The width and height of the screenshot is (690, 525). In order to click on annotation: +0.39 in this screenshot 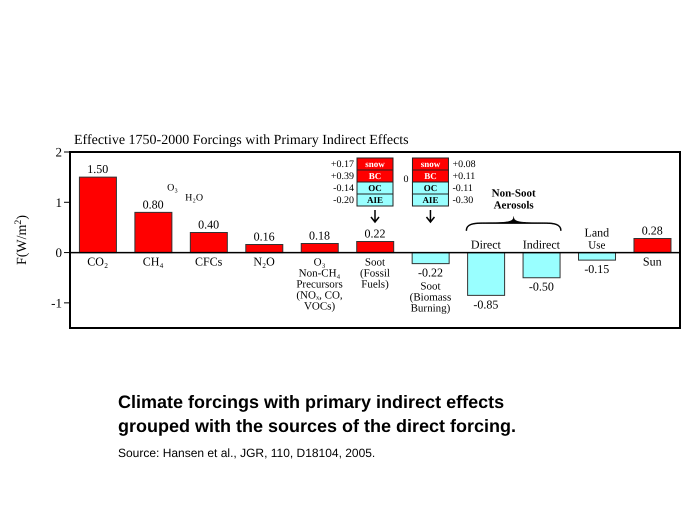, I will do `click(342, 176)`.